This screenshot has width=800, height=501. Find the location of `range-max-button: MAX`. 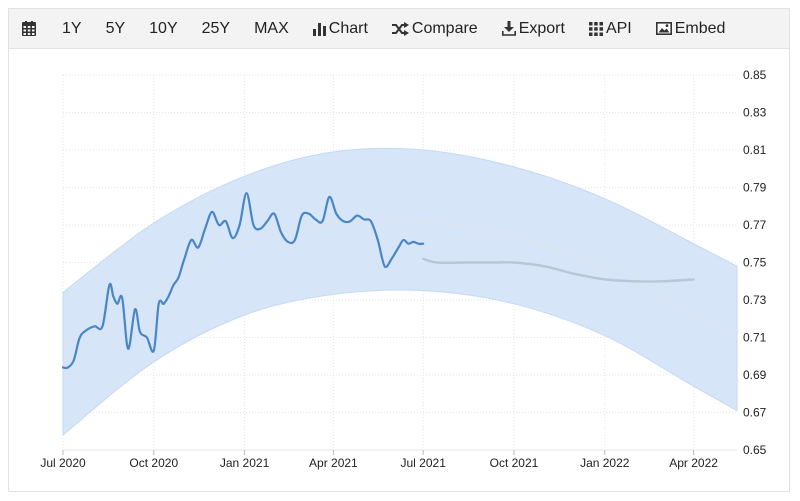

range-max-button: MAX is located at coordinates (271, 28).